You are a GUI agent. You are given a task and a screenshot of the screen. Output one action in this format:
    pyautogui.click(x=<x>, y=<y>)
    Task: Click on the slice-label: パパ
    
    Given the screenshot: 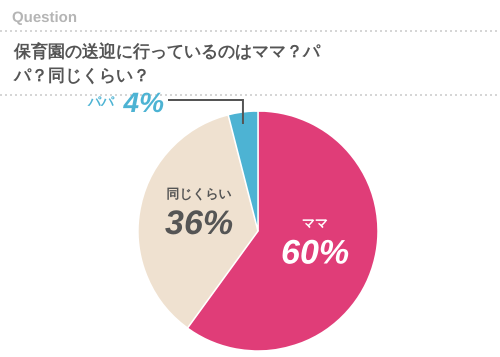 What is the action you would take?
    pyautogui.click(x=101, y=101)
    